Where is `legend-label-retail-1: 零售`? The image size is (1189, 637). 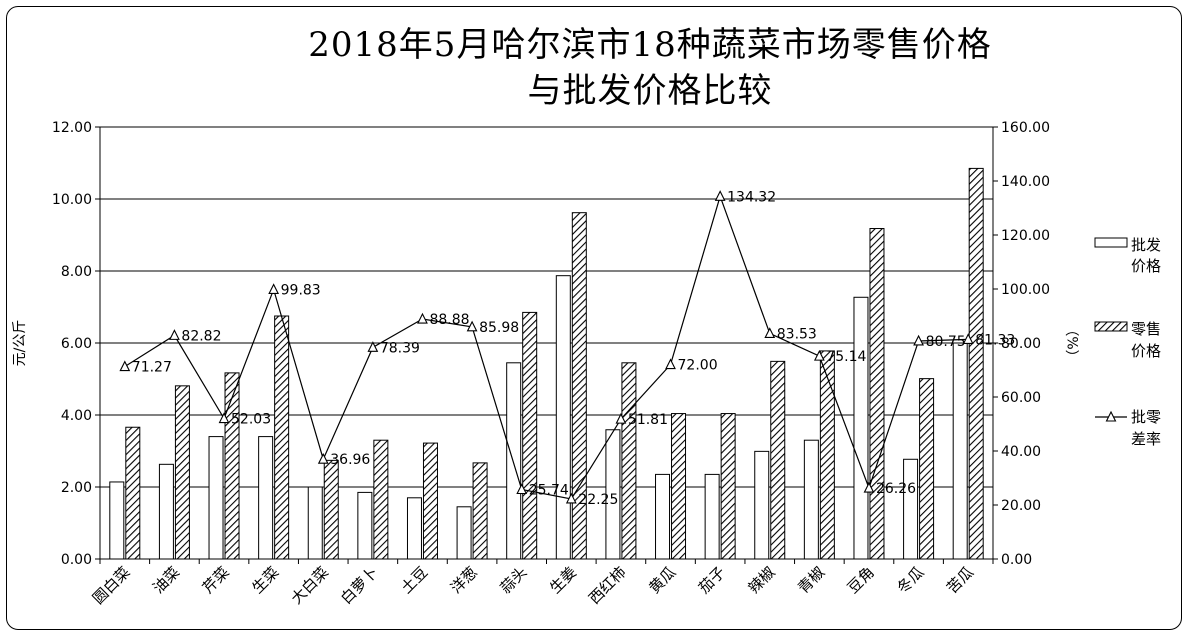
legend-label-retail-1: 零售 is located at coordinates (1146, 329).